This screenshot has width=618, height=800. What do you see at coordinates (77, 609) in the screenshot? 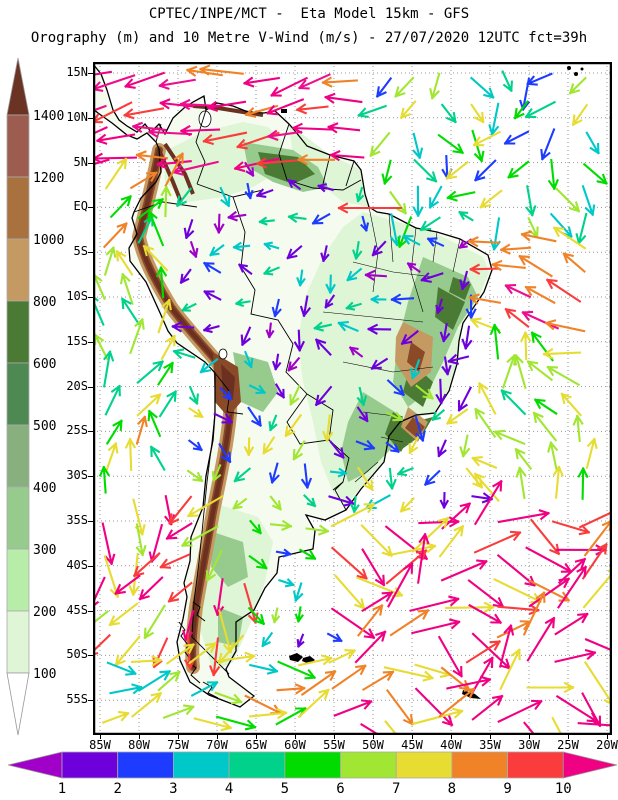
I see `lat-label: 45S` at bounding box center [77, 609].